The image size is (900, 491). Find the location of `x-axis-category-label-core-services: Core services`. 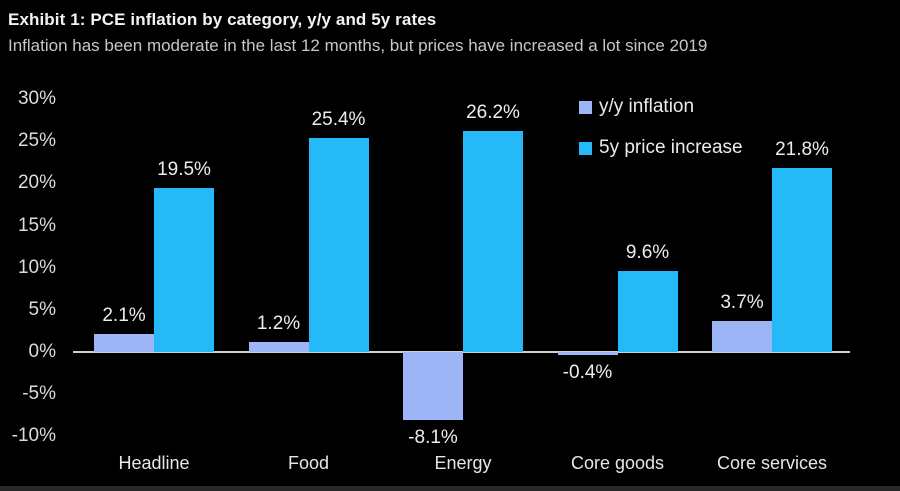

x-axis-category-label-core-services: Core services is located at coordinates (772, 463).